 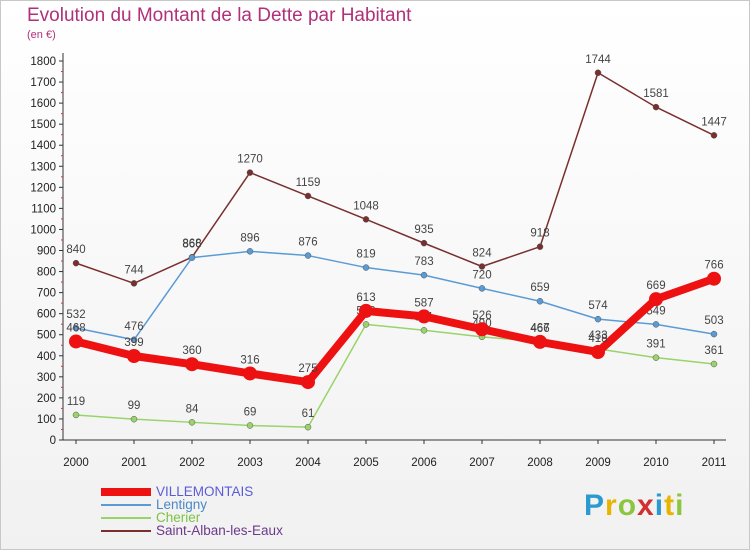 I want to click on data-point-villemontais-2006, so click(x=424, y=316).